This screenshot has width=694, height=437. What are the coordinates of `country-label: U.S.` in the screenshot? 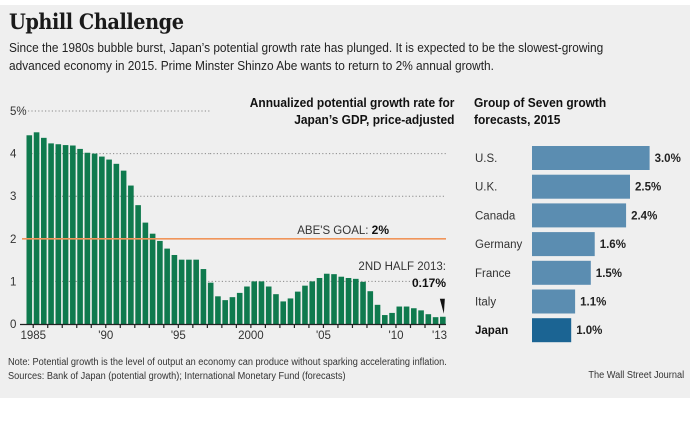 It's located at (486, 159).